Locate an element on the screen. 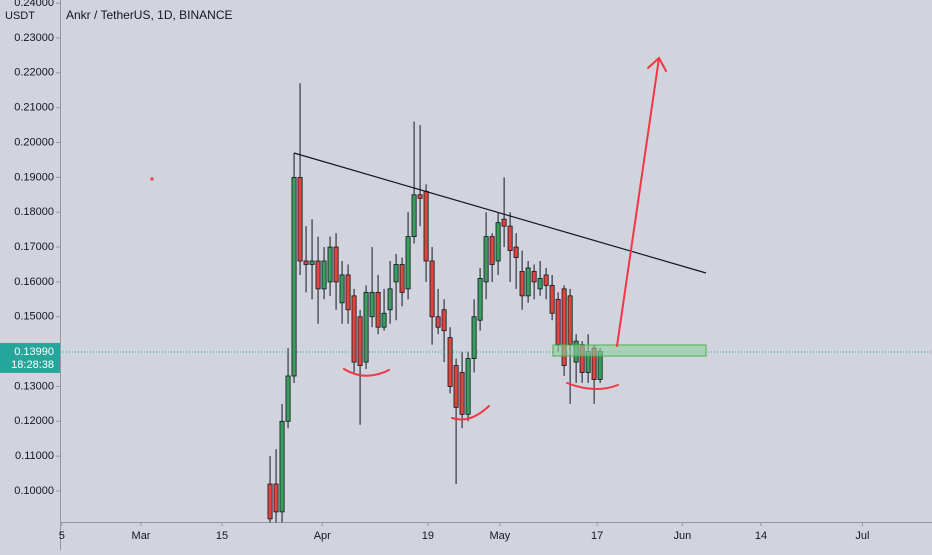  dot-mark is located at coordinates (152, 179).